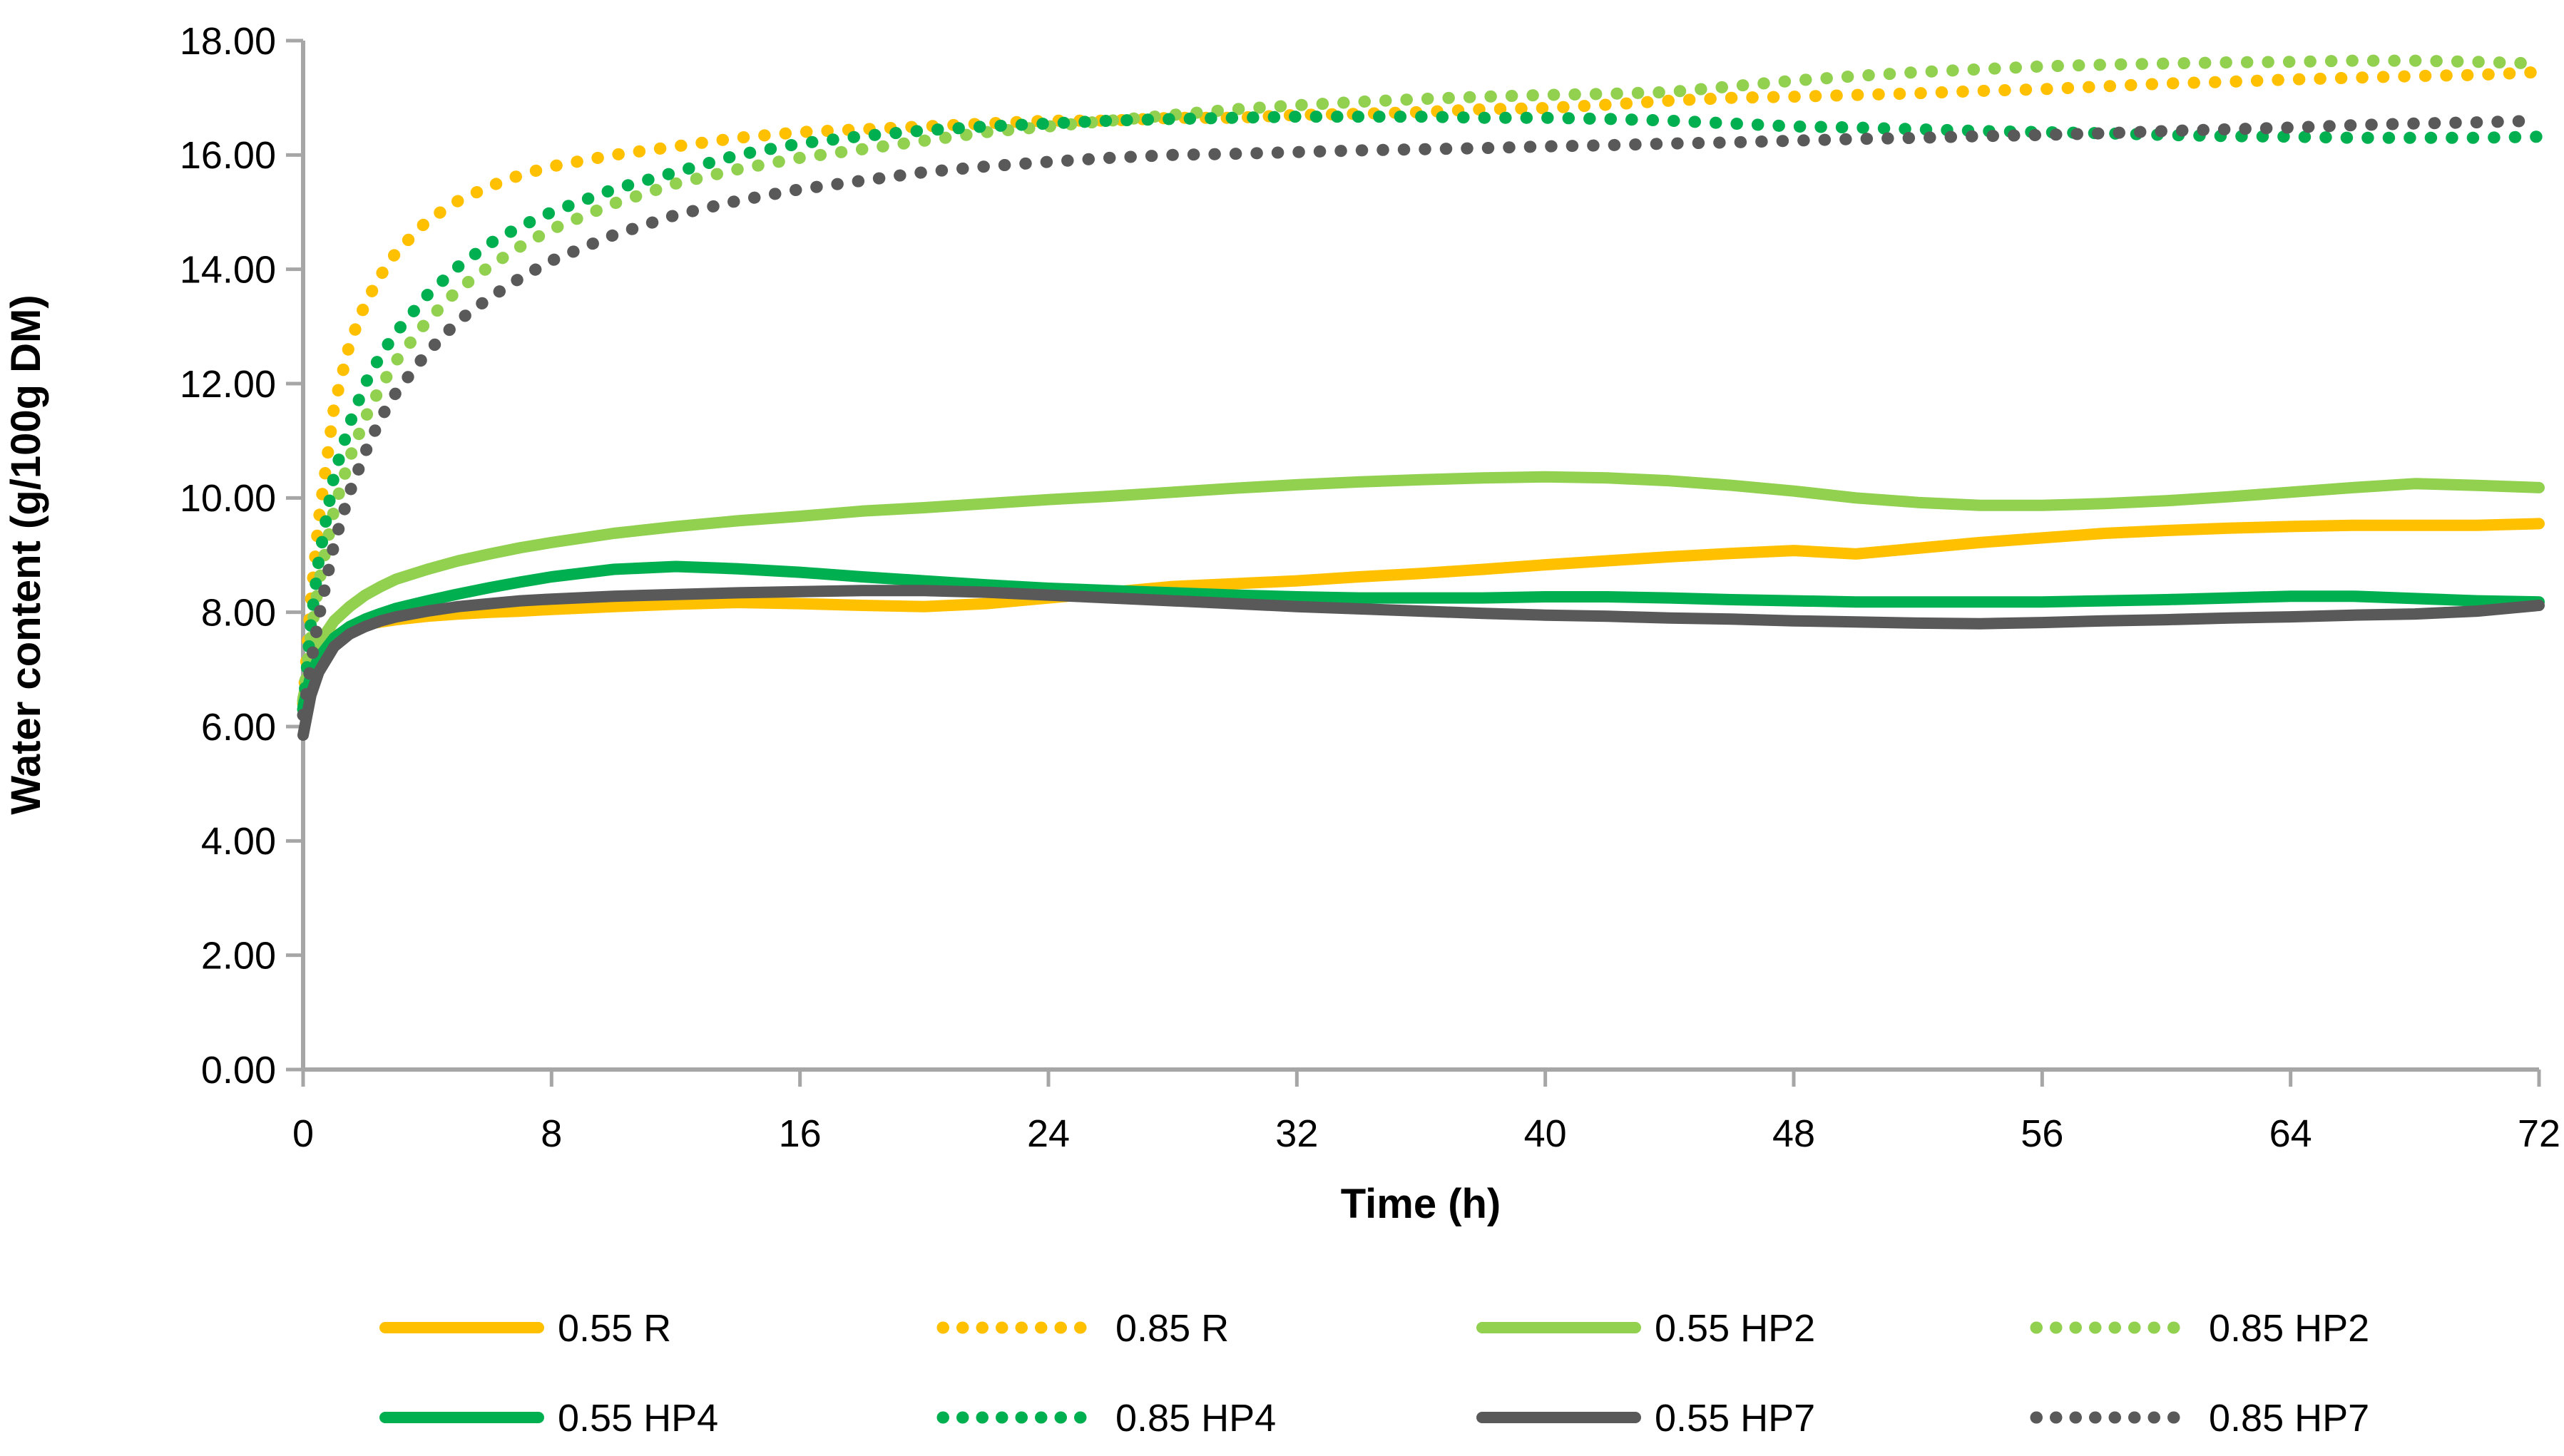 This screenshot has height=1456, width=2564. What do you see at coordinates (2289, 1418) in the screenshot?
I see `legend-label: 0.85 HP7` at bounding box center [2289, 1418].